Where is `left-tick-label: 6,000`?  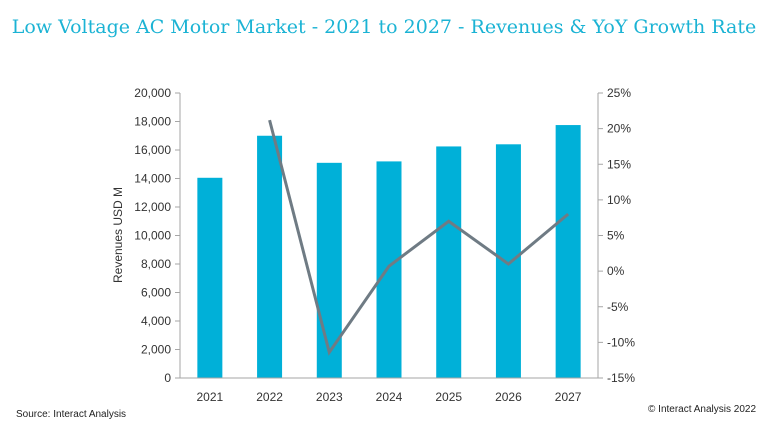 left-tick-label: 6,000 is located at coordinates (156, 293).